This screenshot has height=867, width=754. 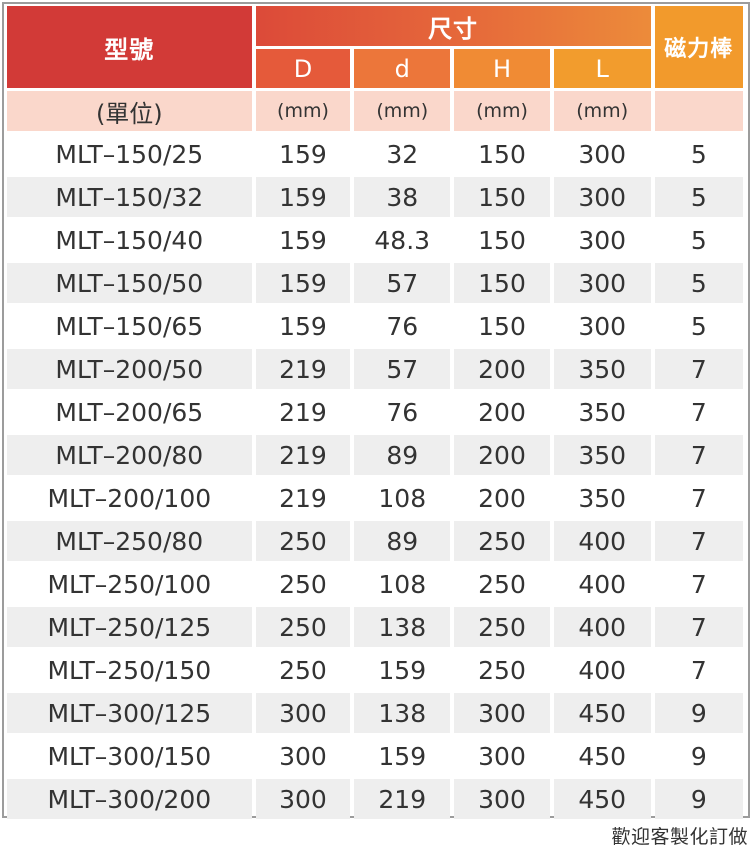 I want to click on unit-model: (單位), so click(x=129, y=111).